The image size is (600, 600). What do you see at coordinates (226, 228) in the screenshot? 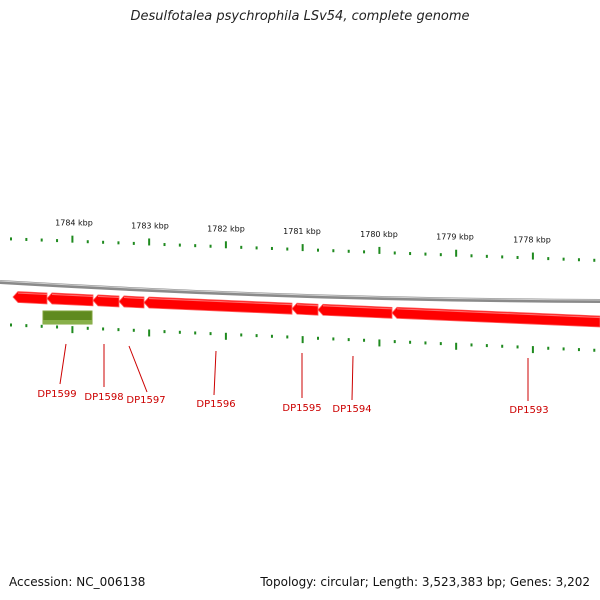
I see `ruler-label: 1782 kbp` at bounding box center [226, 228].